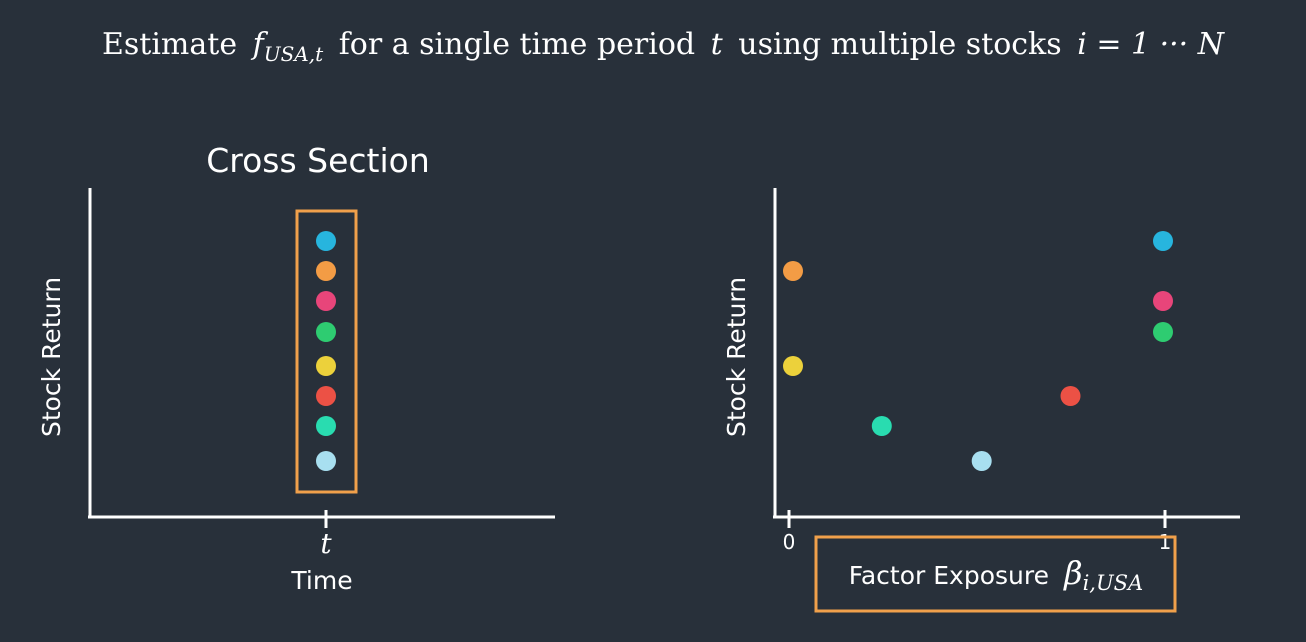 The height and width of the screenshot is (642, 1306). Describe the element at coordinates (318, 160) in the screenshot. I see `chart-title: Cross Section` at that location.